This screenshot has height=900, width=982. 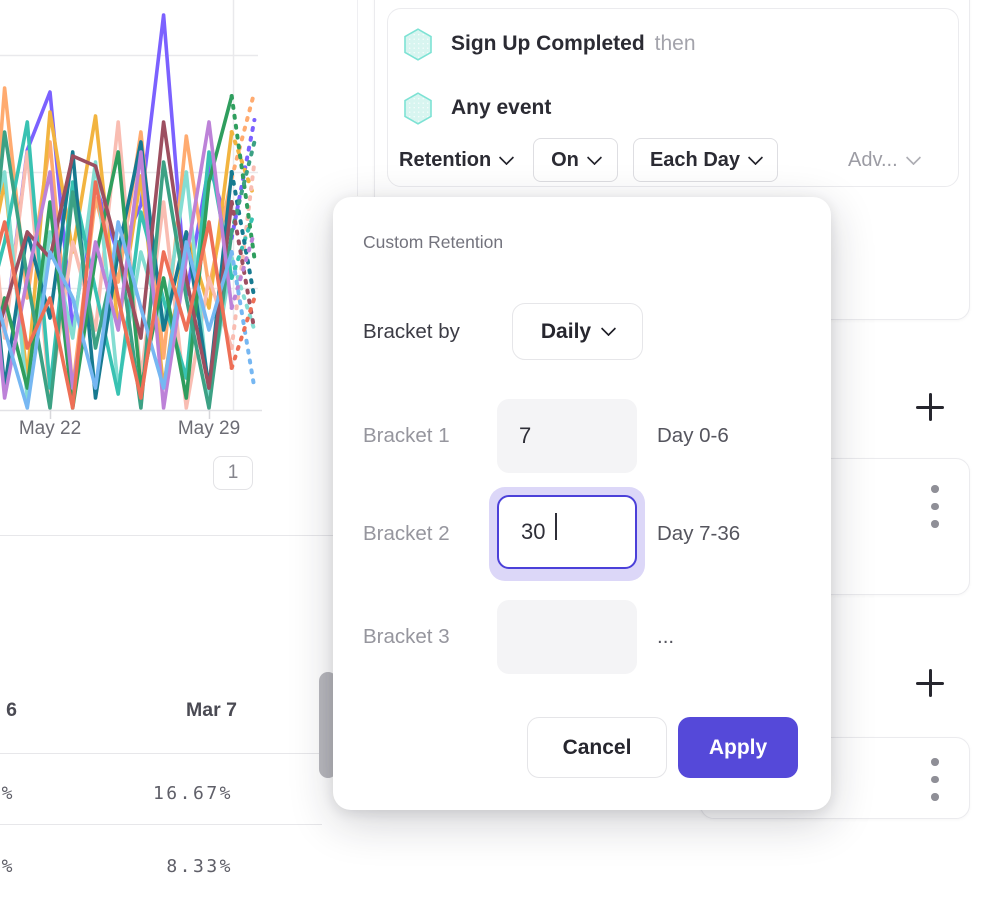 I want to click on bracket-2-label: Bracket 2, so click(x=406, y=533).